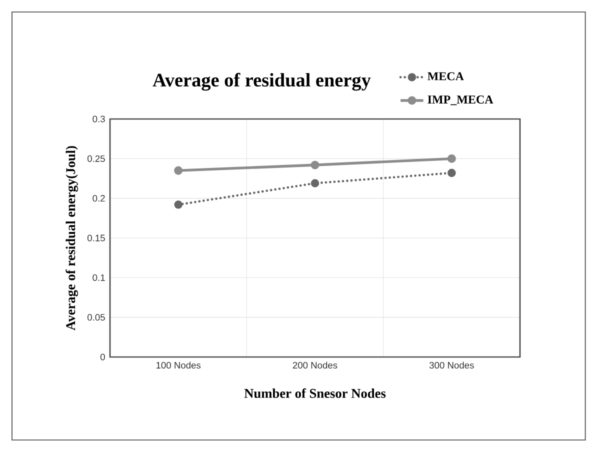 Image resolution: width=599 pixels, height=456 pixels. What do you see at coordinates (178, 365) in the screenshot?
I see `x-tick-label: 100 Nodes` at bounding box center [178, 365].